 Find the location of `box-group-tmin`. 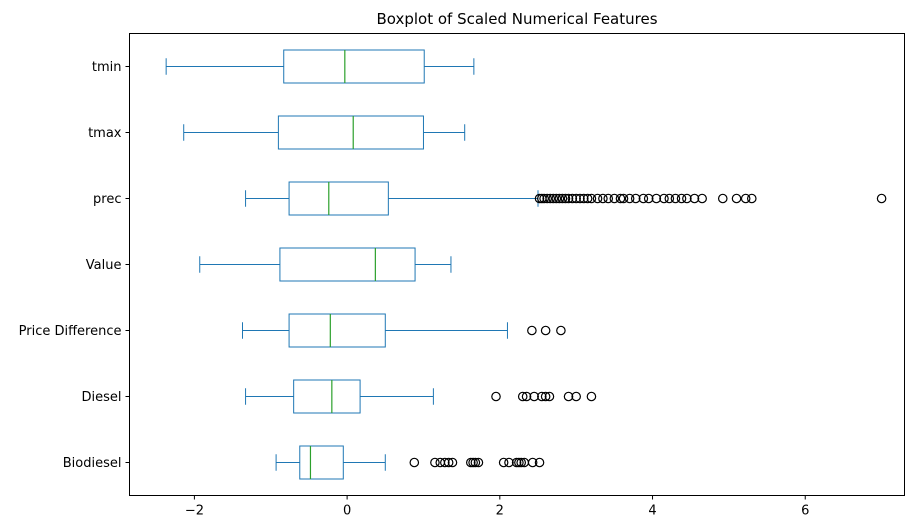

box-group-tmin is located at coordinates (320, 66).